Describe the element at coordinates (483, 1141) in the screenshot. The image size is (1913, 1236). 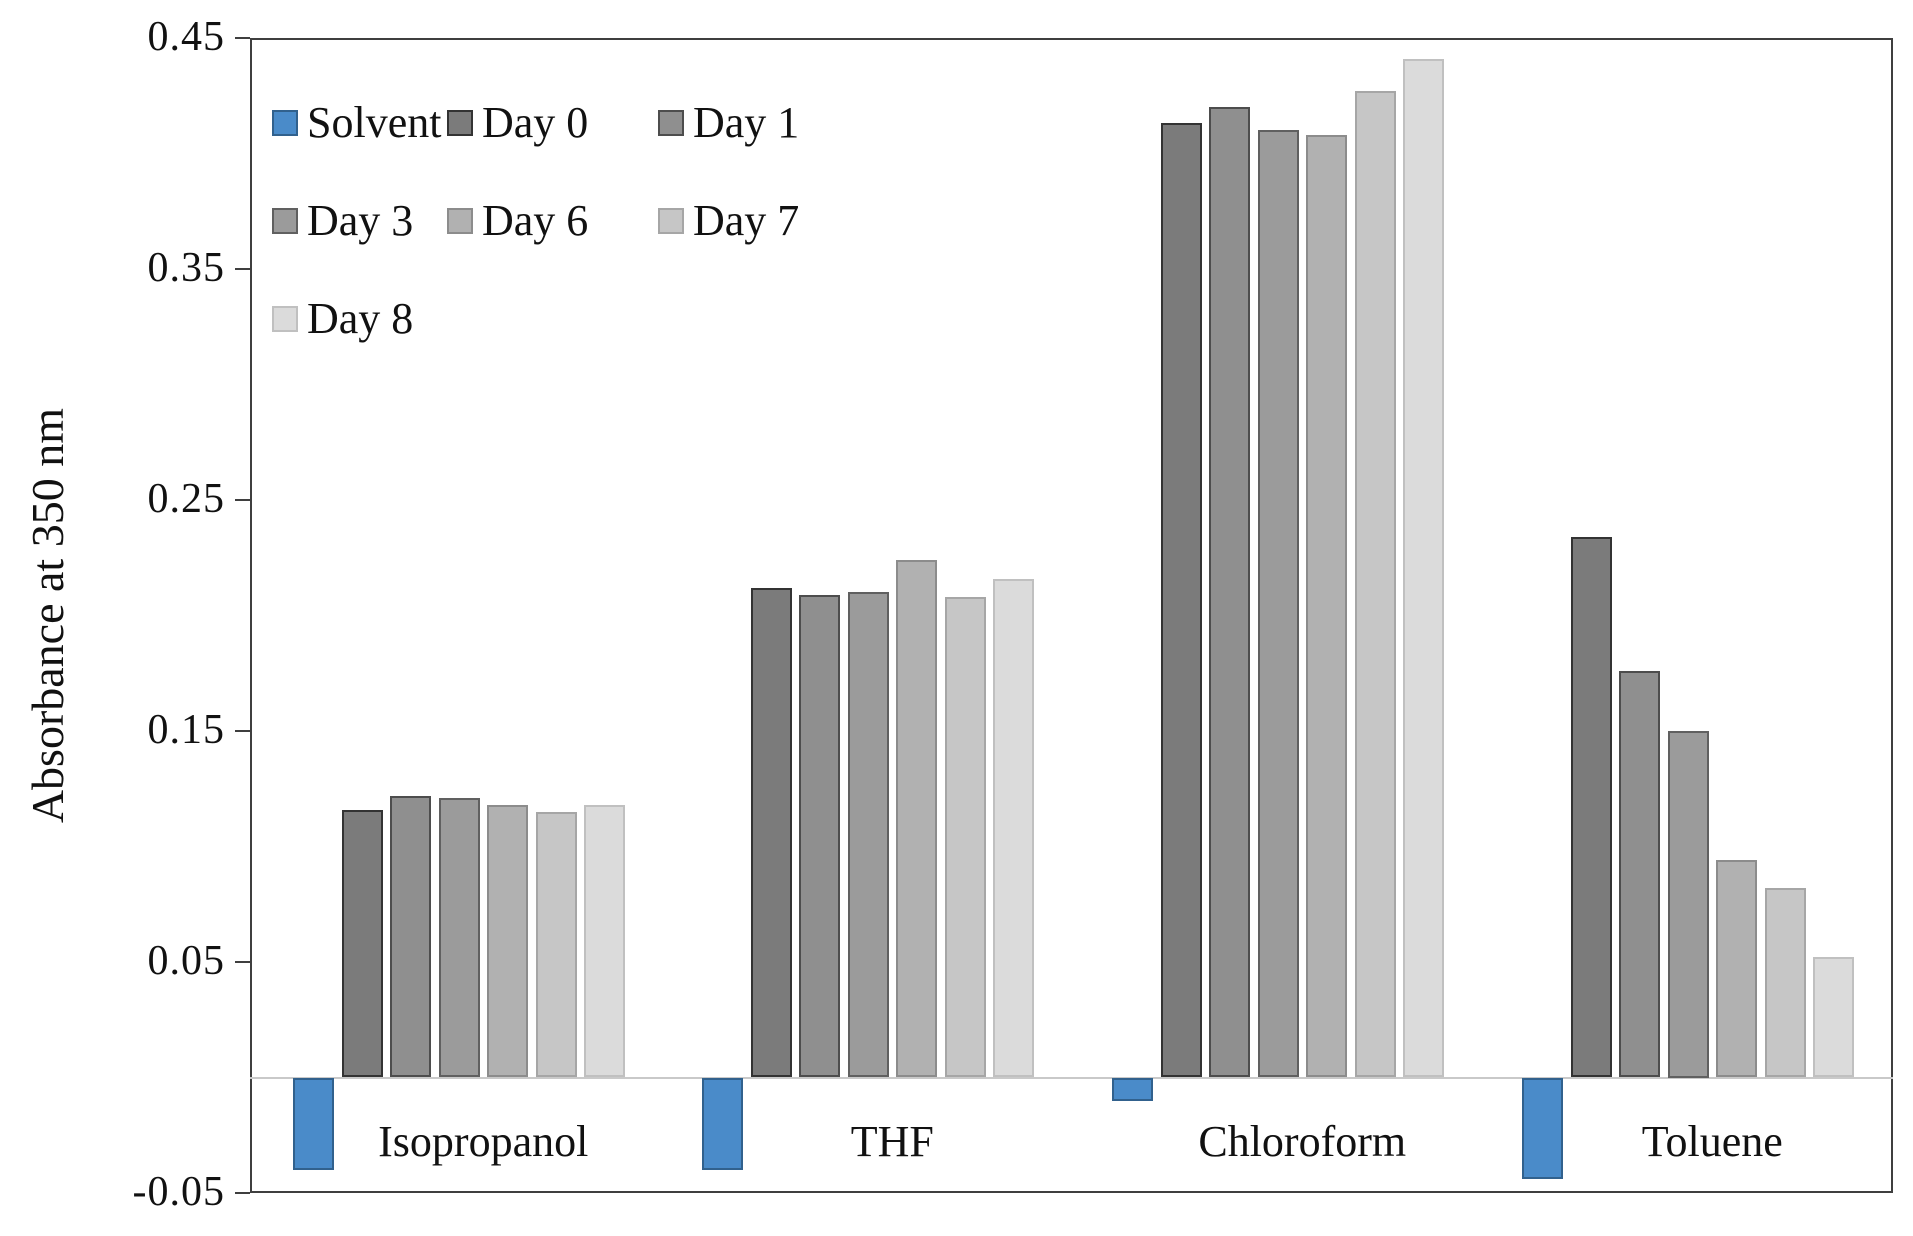
I see `category-label-isopropanol: Isopropanol` at that location.